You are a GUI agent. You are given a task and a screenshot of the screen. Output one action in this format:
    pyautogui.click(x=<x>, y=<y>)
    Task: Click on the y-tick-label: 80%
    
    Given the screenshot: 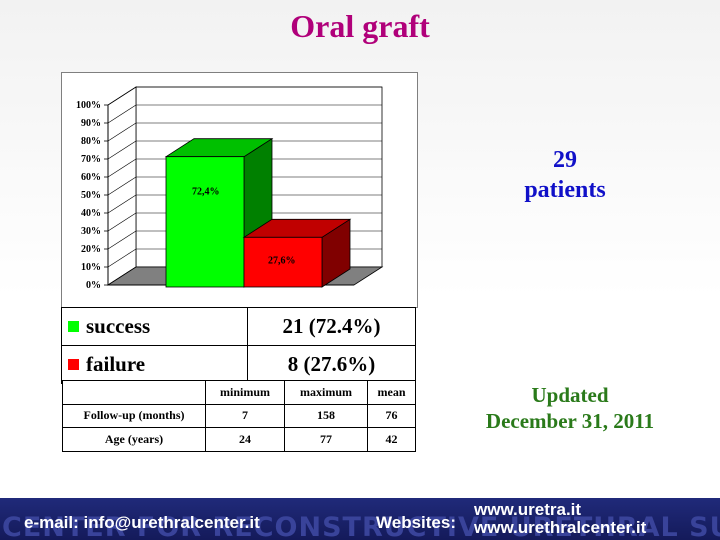 What is the action you would take?
    pyautogui.click(x=91, y=141)
    